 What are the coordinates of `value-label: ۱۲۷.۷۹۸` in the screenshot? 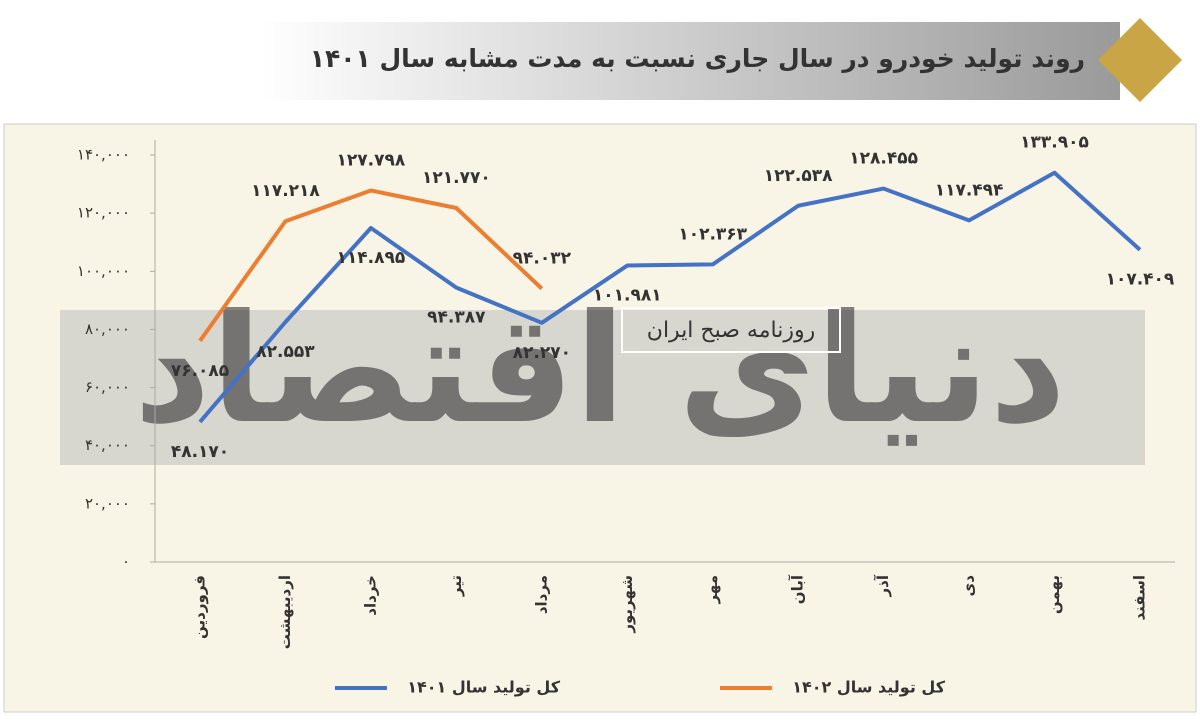 It's located at (371, 160).